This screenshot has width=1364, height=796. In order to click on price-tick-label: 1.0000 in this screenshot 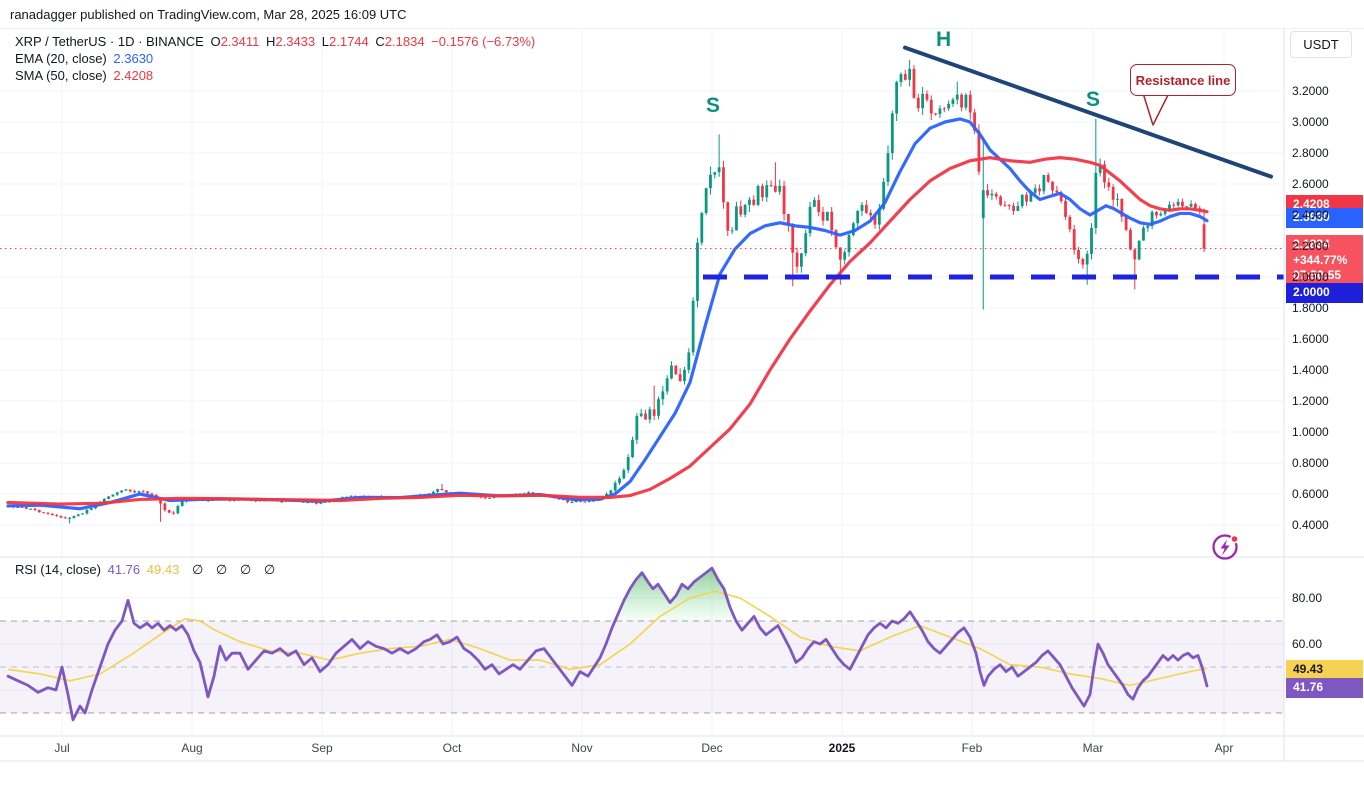, I will do `click(1310, 432)`.